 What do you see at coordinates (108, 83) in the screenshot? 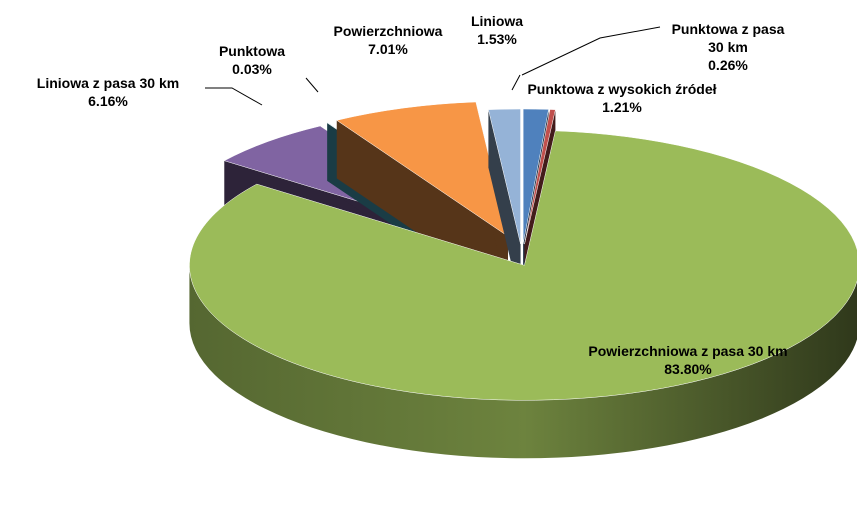
I see `label-name: Liniowa z pasa 30 km` at bounding box center [108, 83].